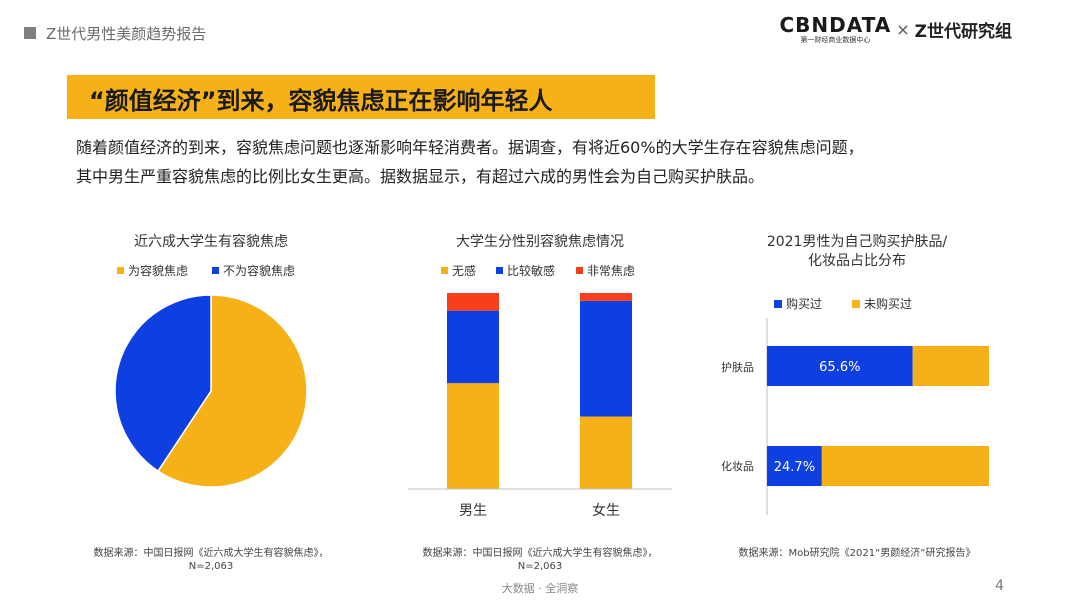 The height and width of the screenshot is (610, 1080). Describe the element at coordinates (999, 586) in the screenshot. I see `page-number: 4` at that location.